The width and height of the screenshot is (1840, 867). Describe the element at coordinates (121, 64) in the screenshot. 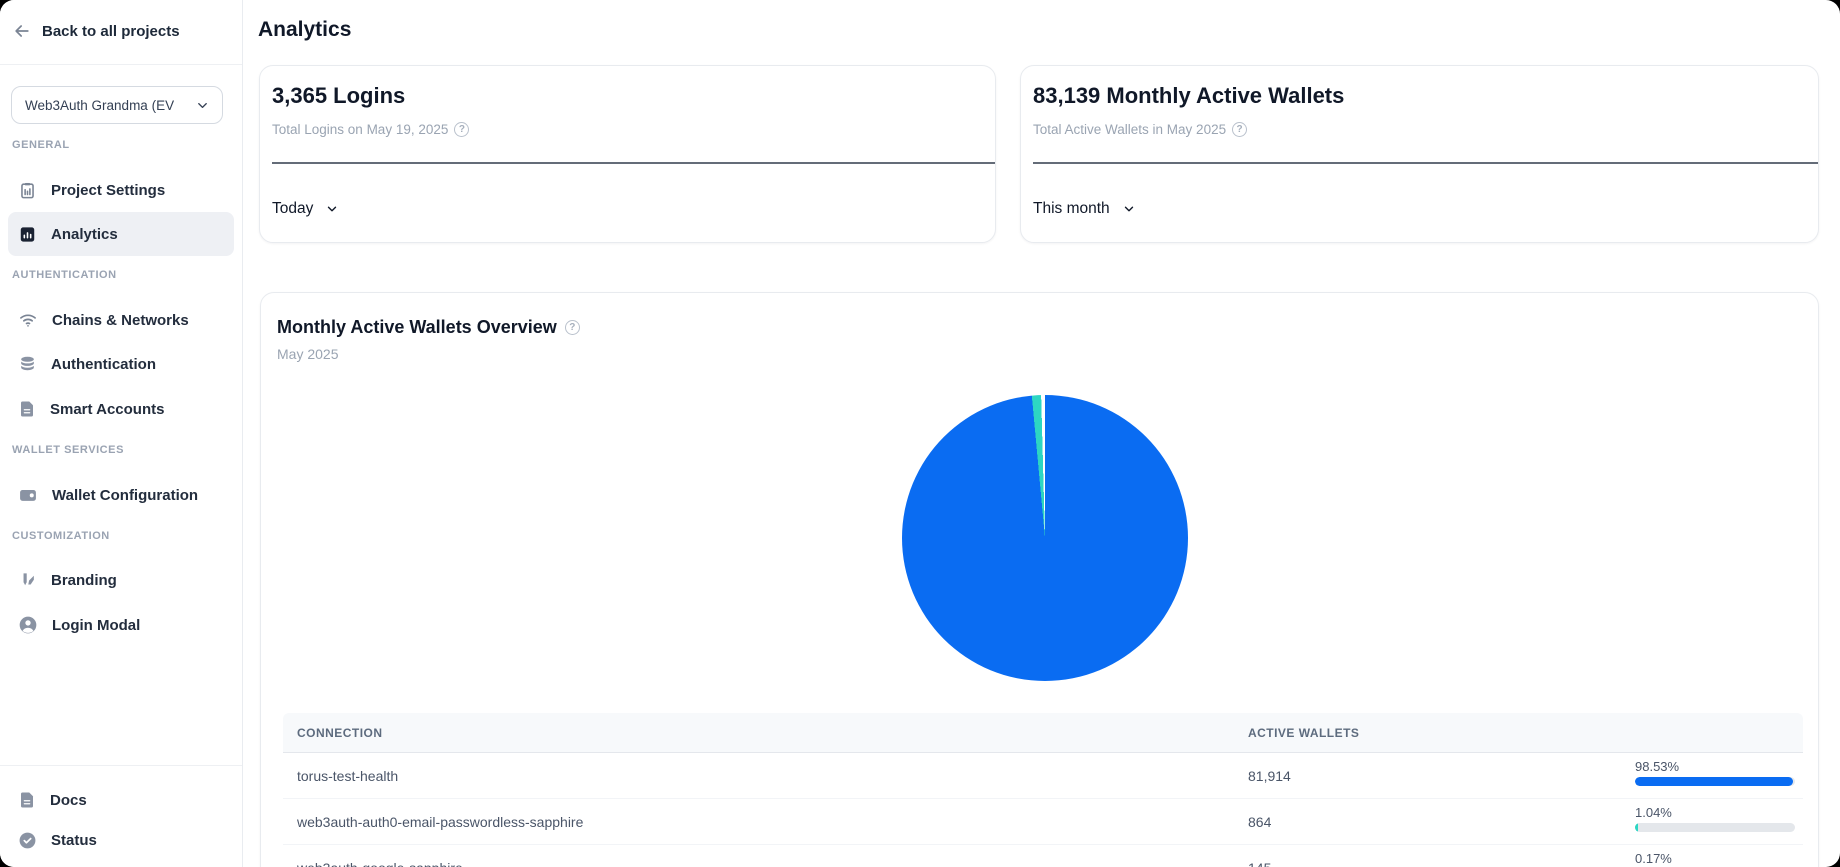

I see `sidebar-divider` at that location.